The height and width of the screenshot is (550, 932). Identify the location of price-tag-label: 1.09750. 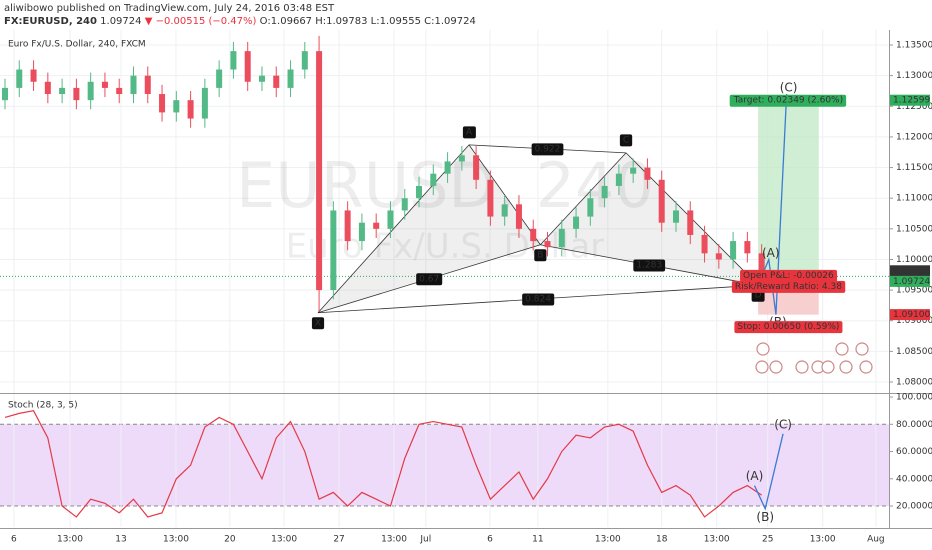
(911, 271).